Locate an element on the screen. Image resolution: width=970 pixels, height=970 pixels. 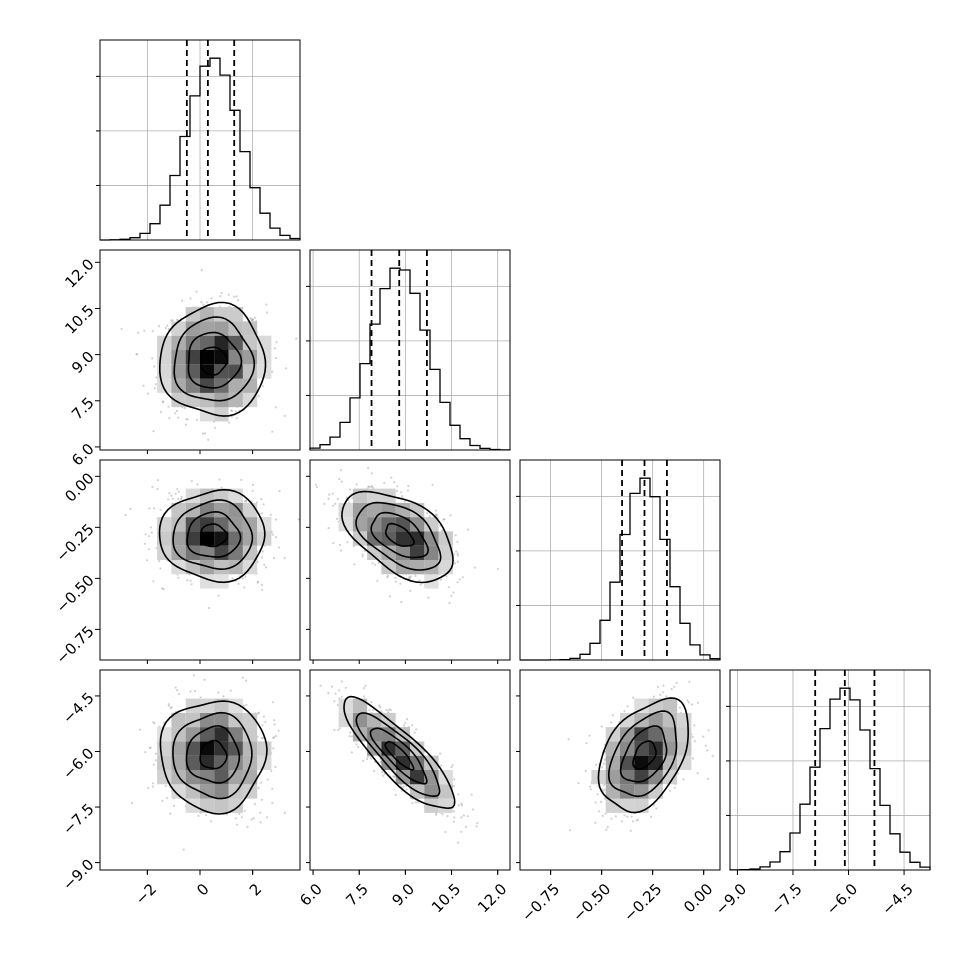
x-tick-label-1-4: 12.0 is located at coordinates (492, 898).